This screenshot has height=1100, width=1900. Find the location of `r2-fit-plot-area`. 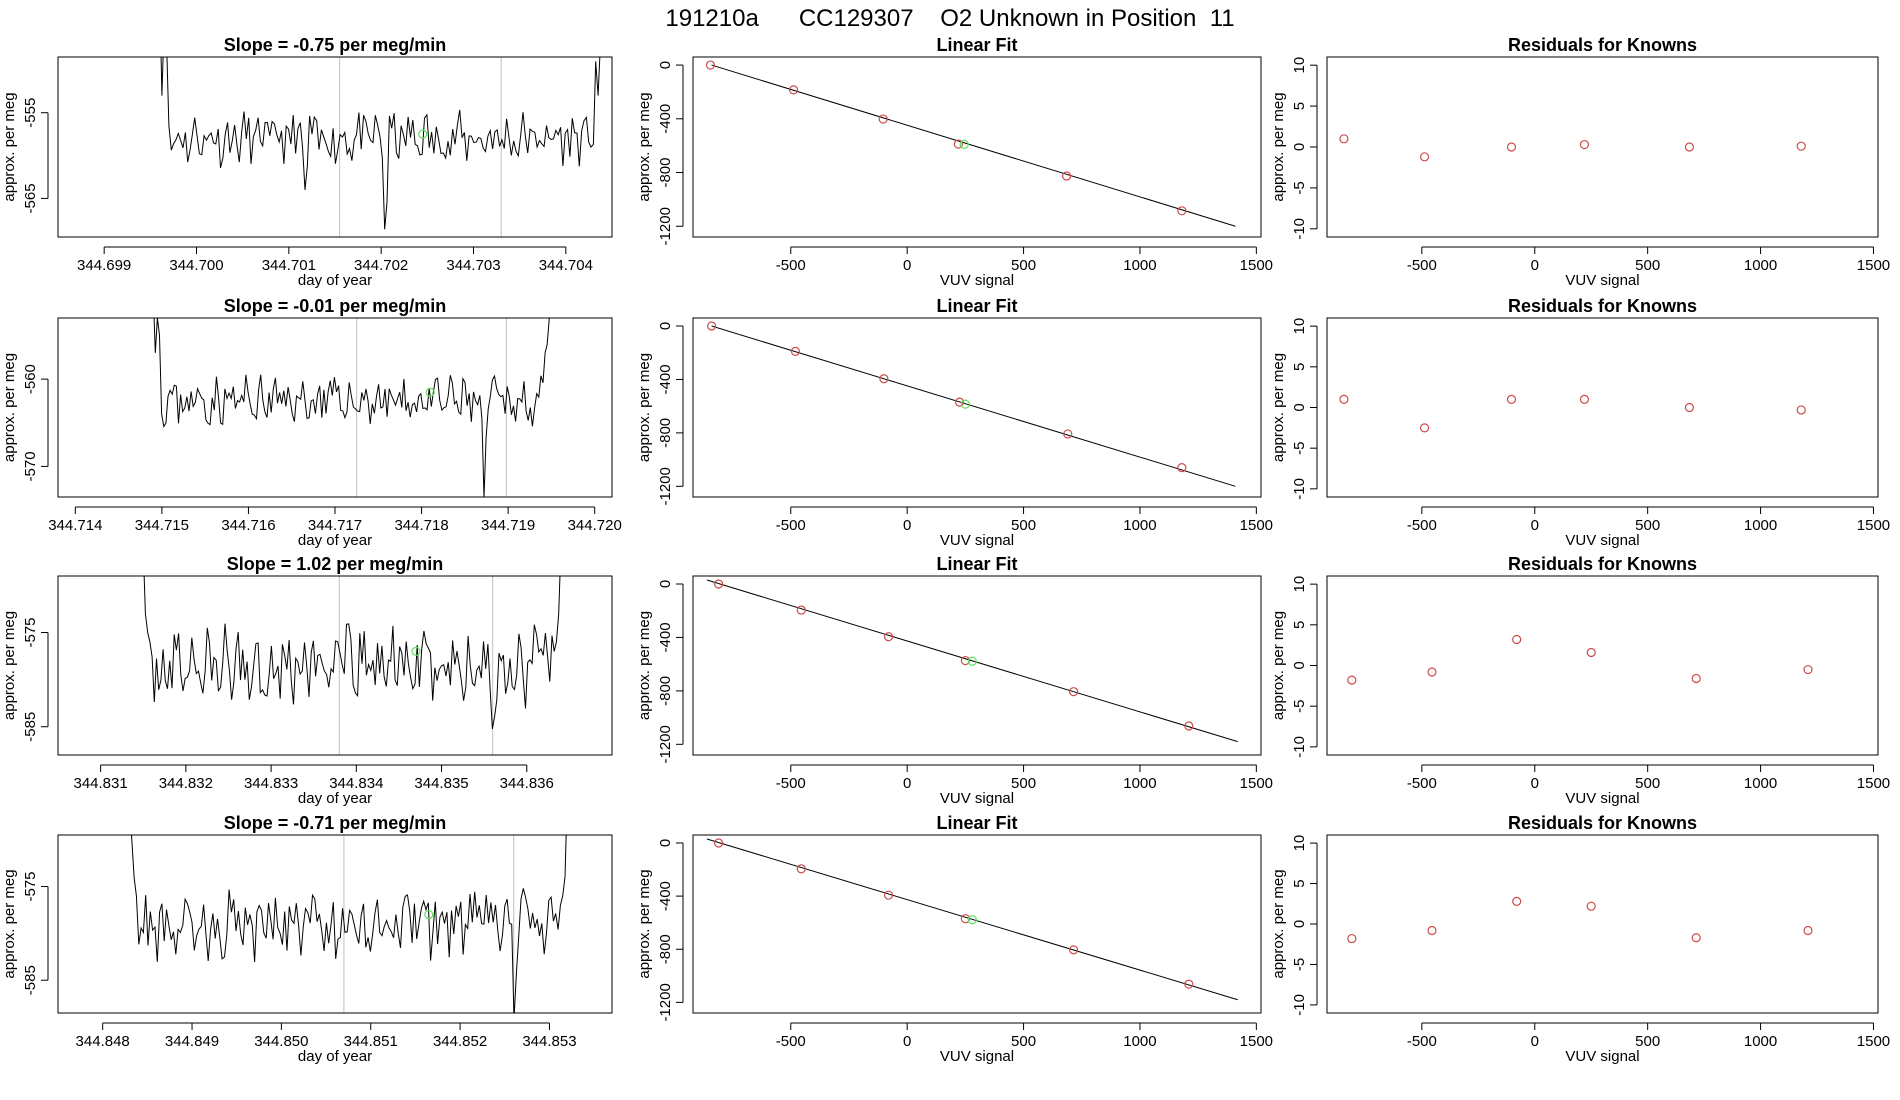

r2-fit-plot-area is located at coordinates (971, 404).